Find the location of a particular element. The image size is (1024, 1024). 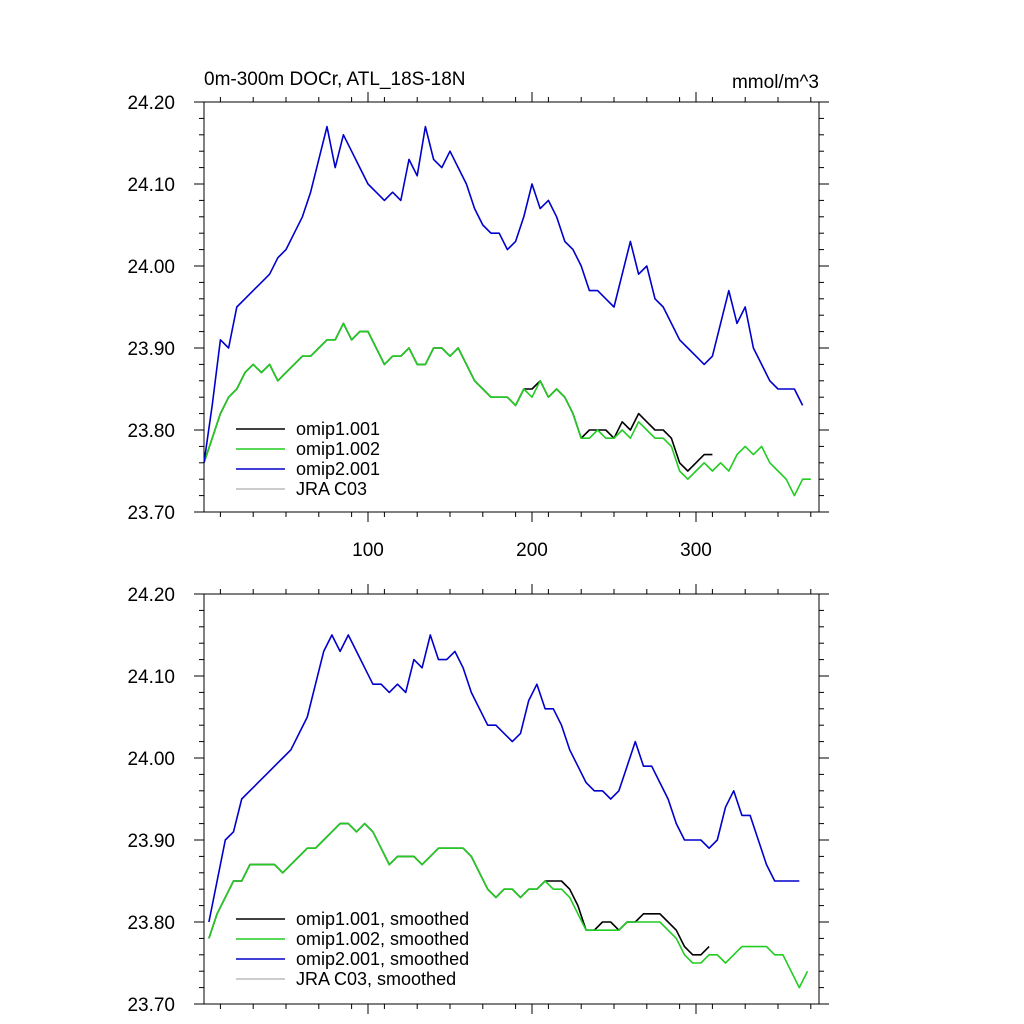

chart-title: 0m-300m DOCr, ATL_18S-18N is located at coordinates (335, 79).